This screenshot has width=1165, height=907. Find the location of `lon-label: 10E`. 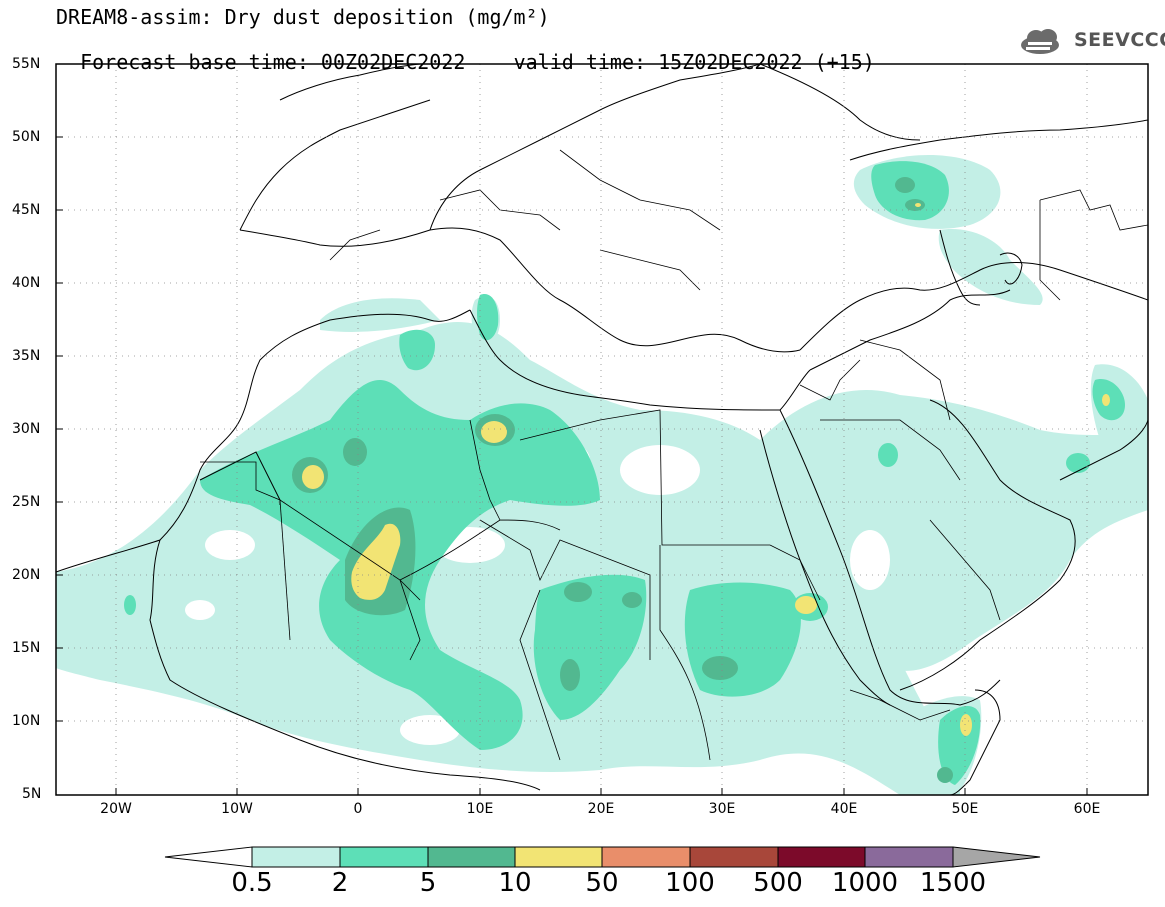

lon-label: 10E is located at coordinates (480, 809).